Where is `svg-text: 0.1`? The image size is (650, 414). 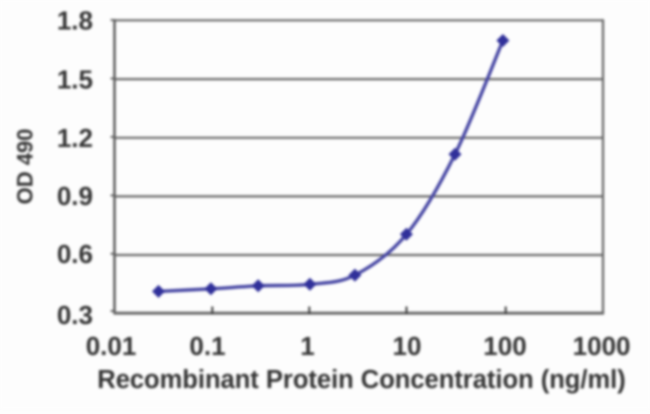
svg-text: 0.1 is located at coordinates (207, 346).